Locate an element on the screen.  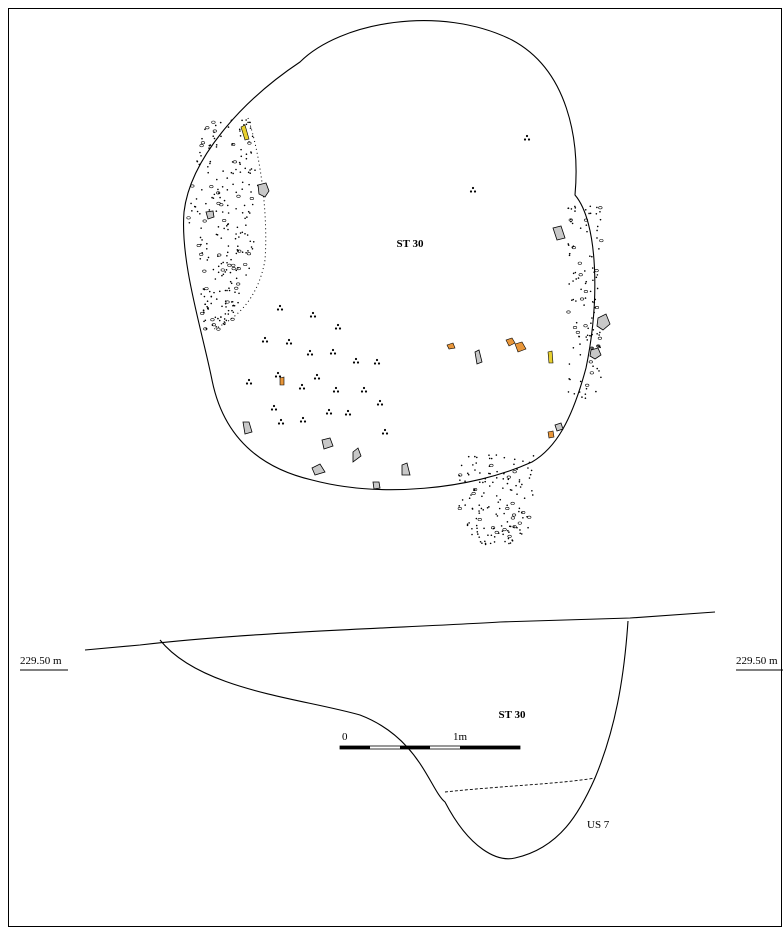
fragment is located at coordinates (520, 347).